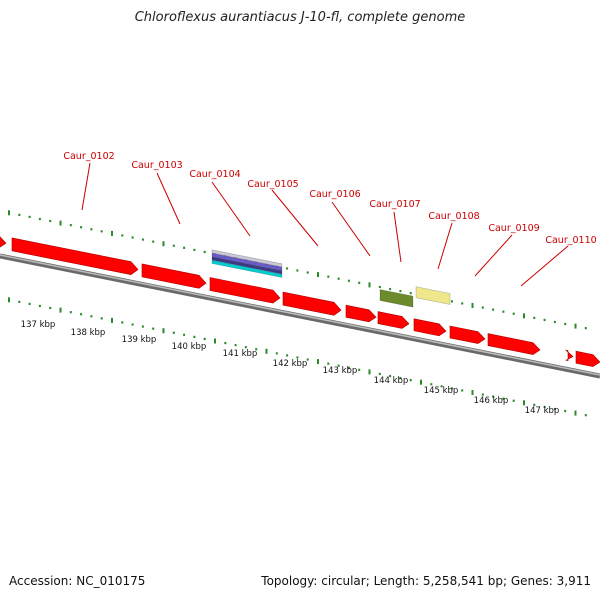 The height and width of the screenshot is (600, 600). I want to click on gene-label-caur-0105: Caur_0105, so click(272, 184).